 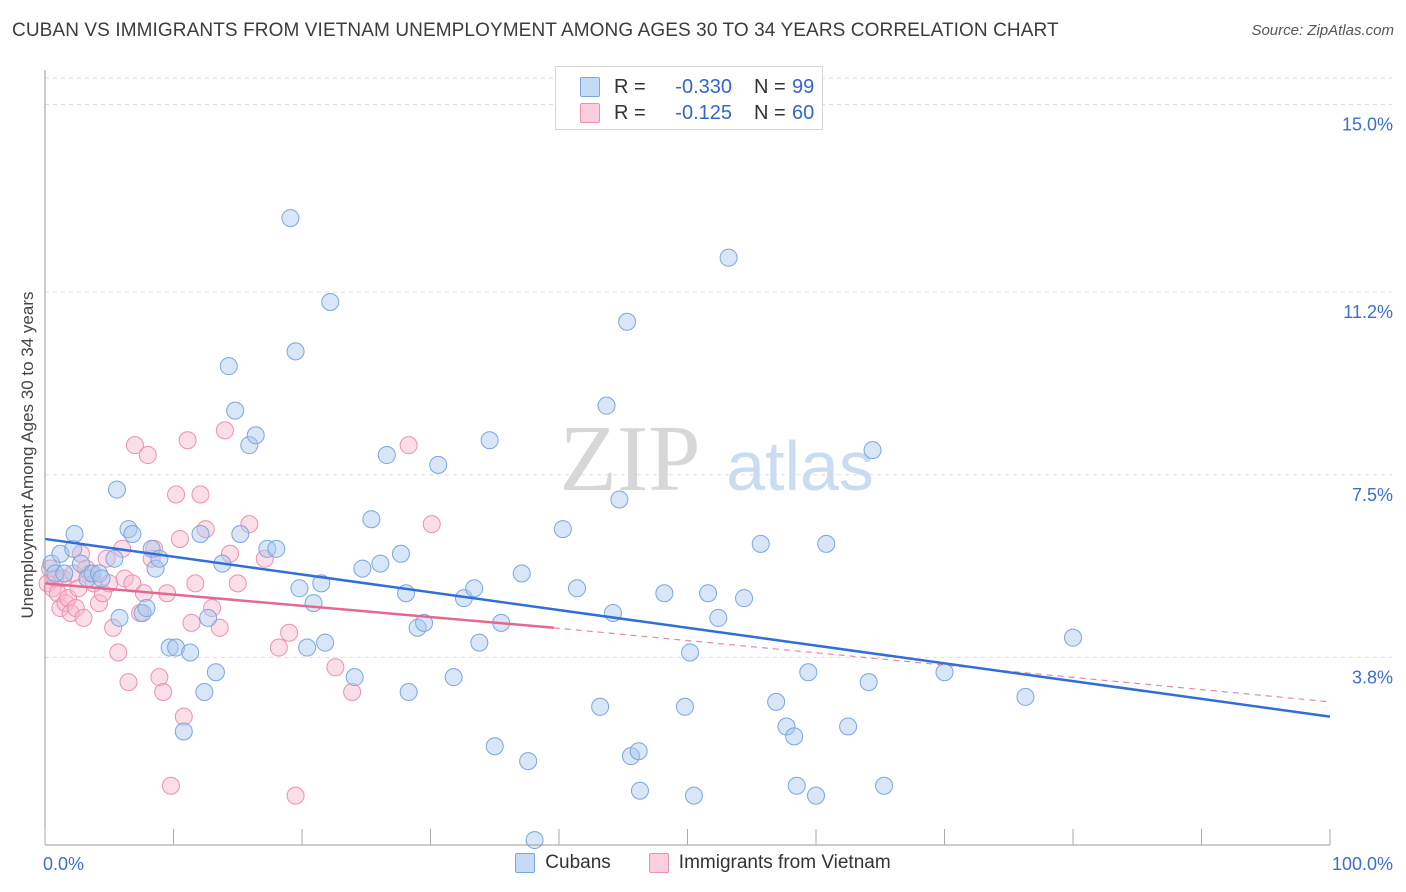 I want to click on legend-r-value: -0.330, so click(x=703, y=86).